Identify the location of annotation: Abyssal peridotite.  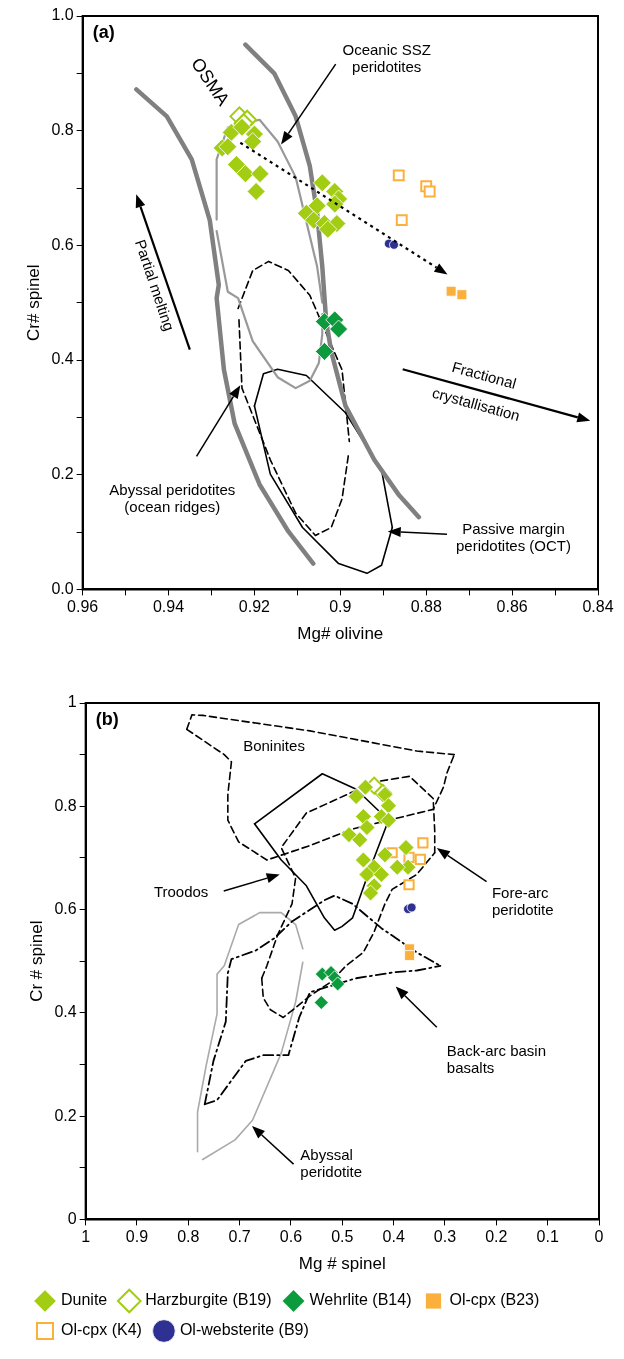
(332, 1163).